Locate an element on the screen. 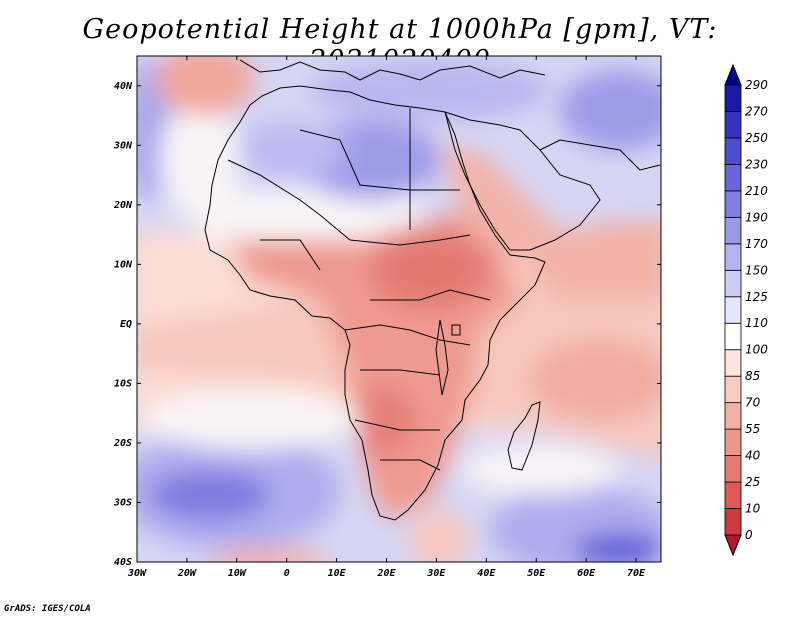 This screenshot has width=800, height=618. lon-tick-label: 30W is located at coordinates (137, 573).